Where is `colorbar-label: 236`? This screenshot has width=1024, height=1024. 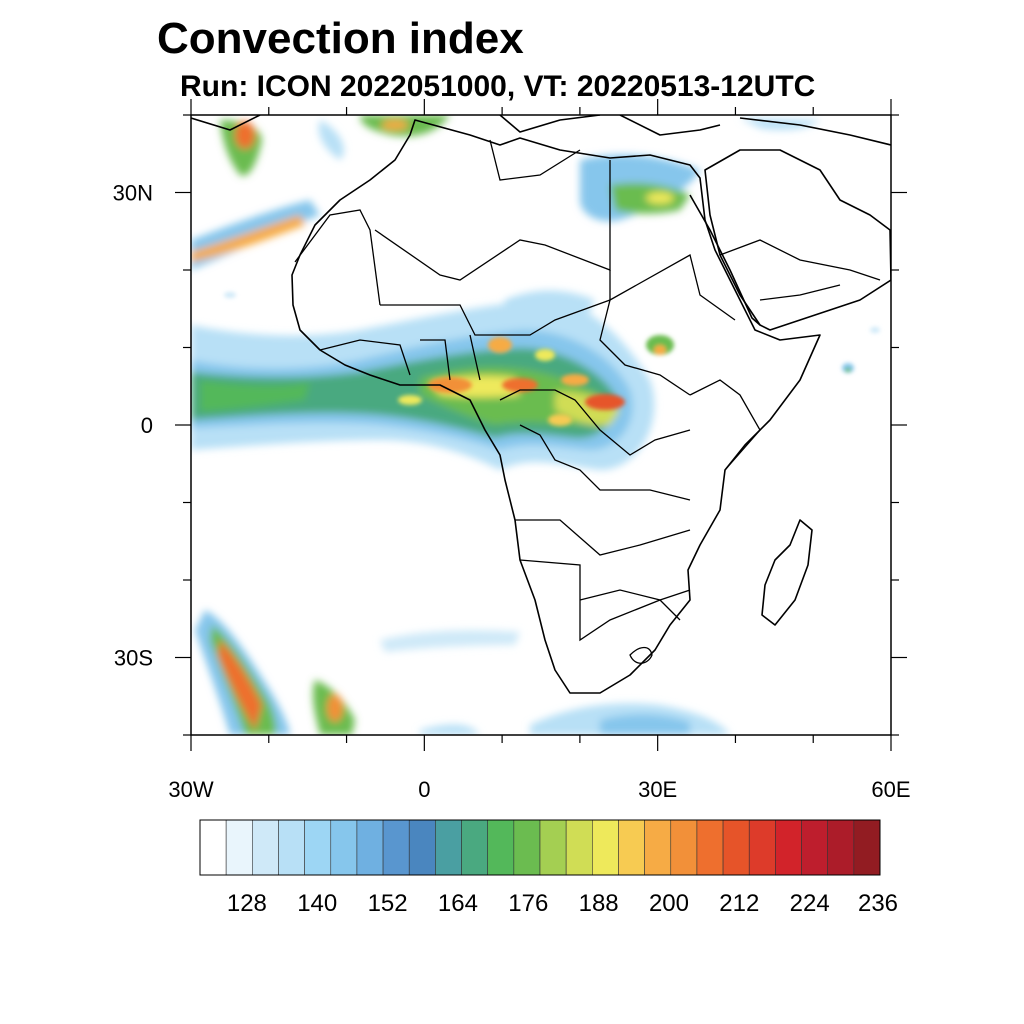
colorbar-label: 236 is located at coordinates (878, 903).